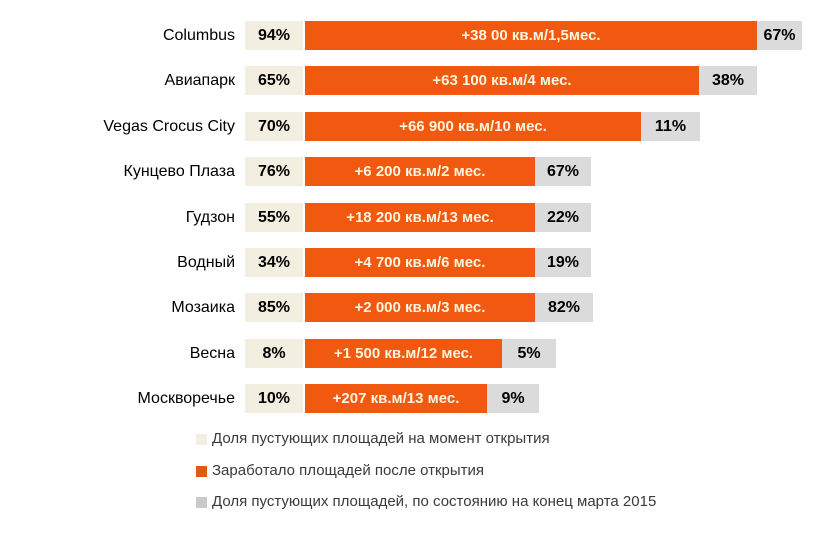 This screenshot has height=548, width=814. Describe the element at coordinates (274, 172) in the screenshot. I see `opening-vacancy-cell: 76%` at that location.